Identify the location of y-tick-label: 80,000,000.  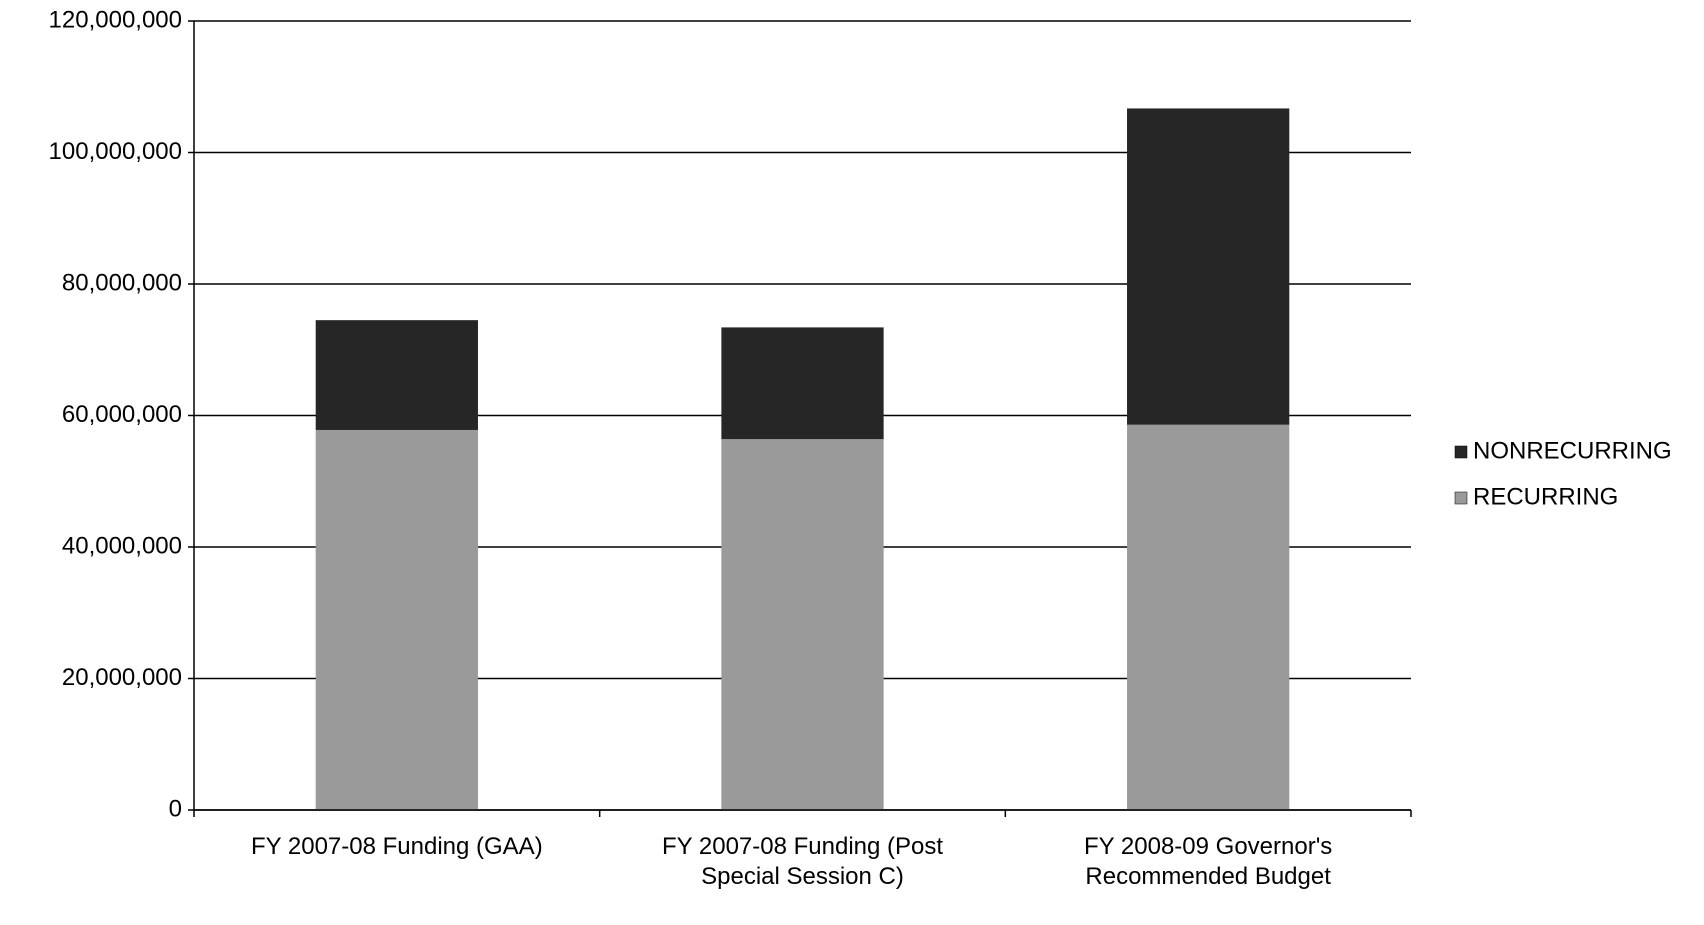
(122, 282).